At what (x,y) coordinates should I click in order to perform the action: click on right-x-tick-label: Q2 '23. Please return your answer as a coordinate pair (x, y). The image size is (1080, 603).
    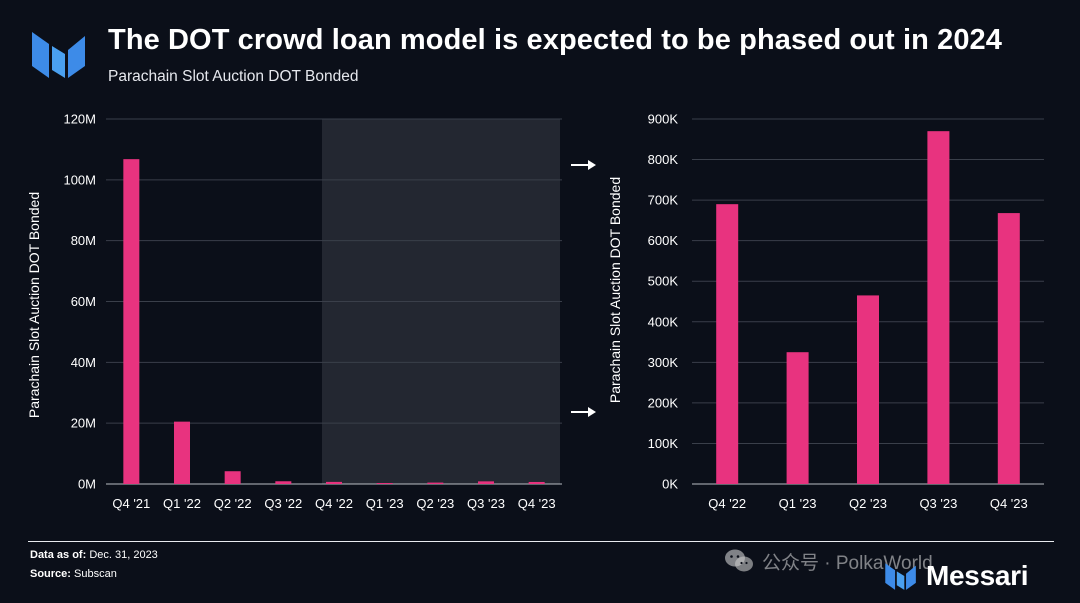
    Looking at the image, I should click on (868, 503).